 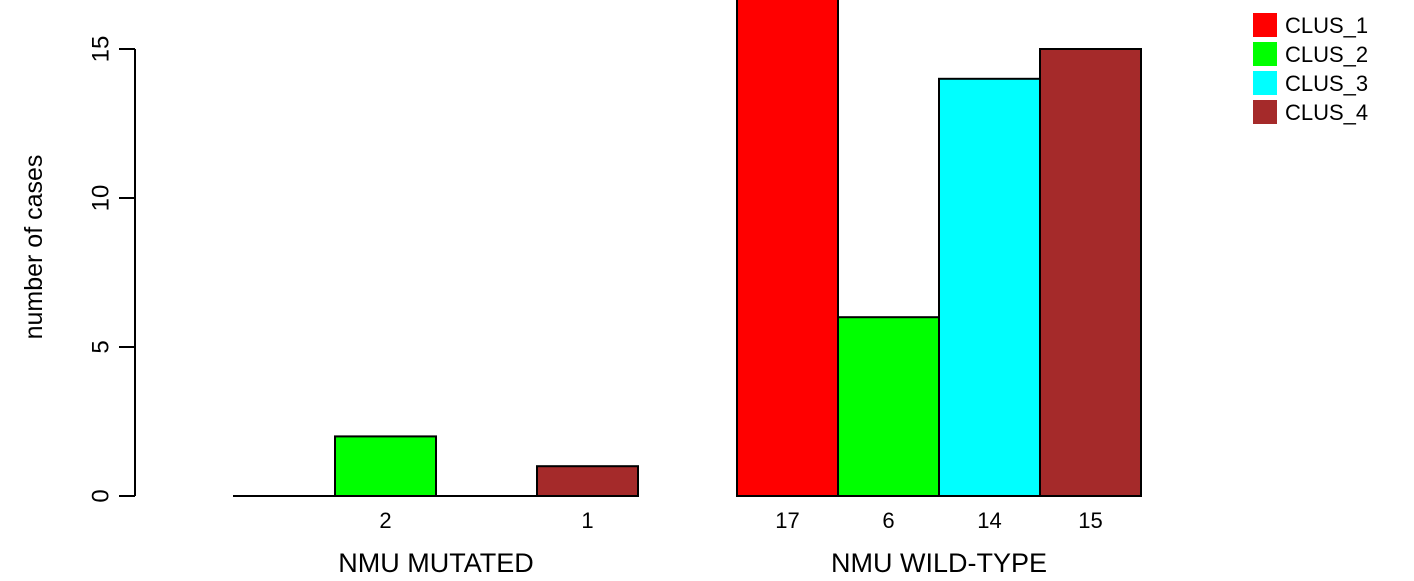 I want to click on group-labels: NMU MUTATED NMU WILD-TYPE, so click(x=692, y=563).